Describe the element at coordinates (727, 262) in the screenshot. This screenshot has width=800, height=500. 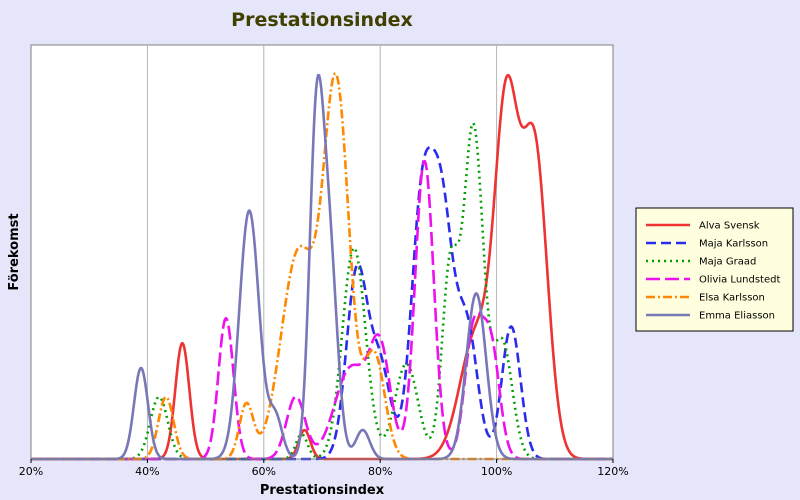
I see `legend-label: Maja Graad` at that location.